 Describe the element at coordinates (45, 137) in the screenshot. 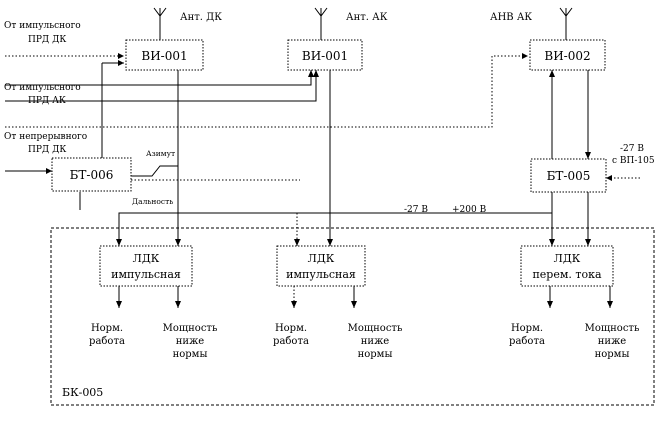

I see `input-label-cont-dk-1: От непрерывного` at that location.